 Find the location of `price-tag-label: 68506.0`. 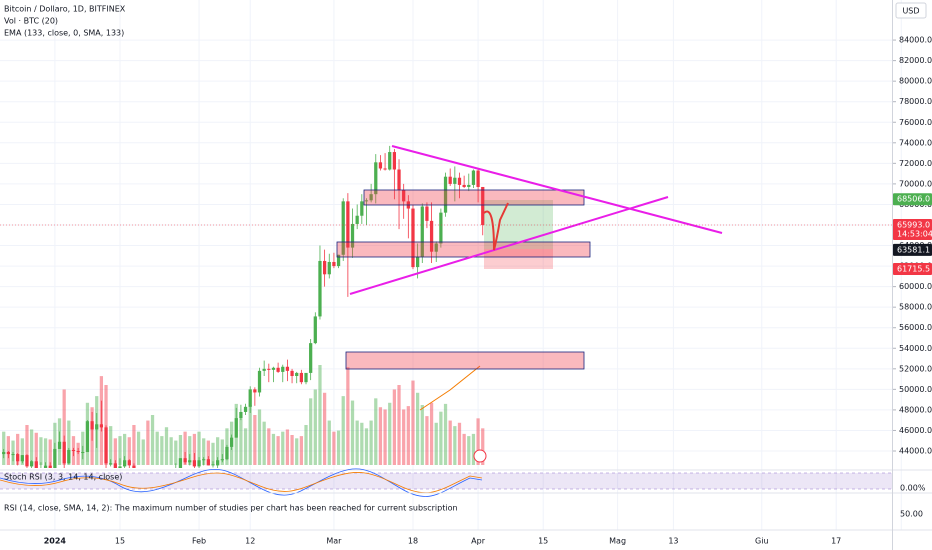

price-tag-label: 68506.0 is located at coordinates (913, 199).